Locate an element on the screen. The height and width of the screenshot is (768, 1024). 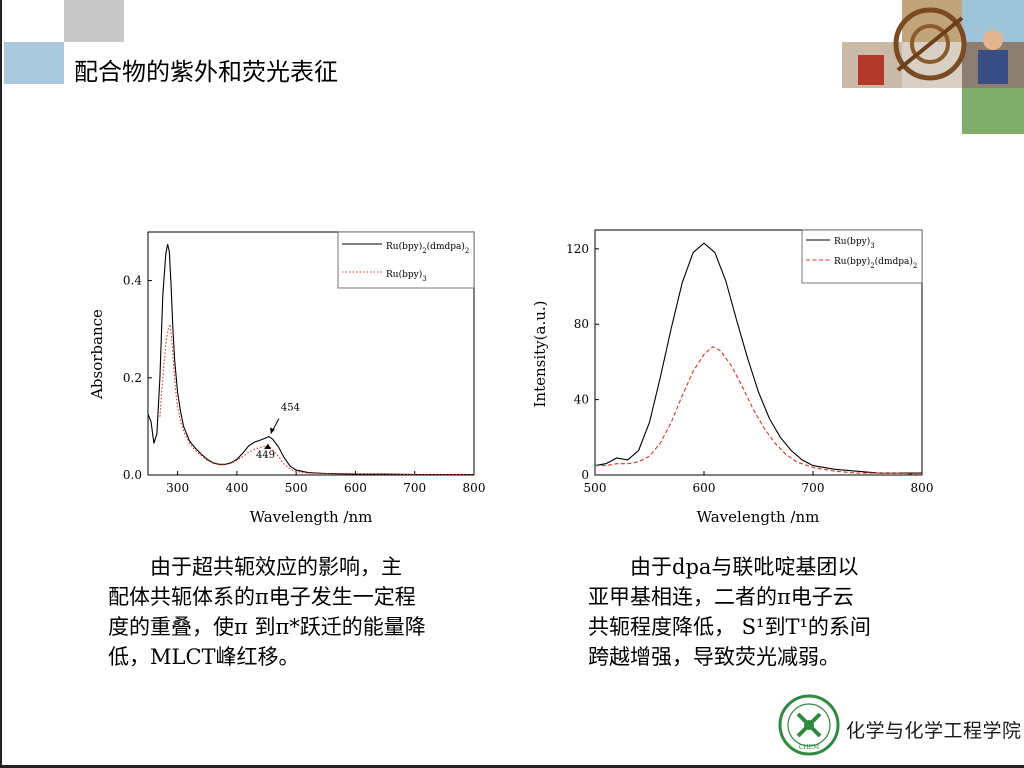
right-paragraph-line: 跨越增强，导致荧光减弱。 is located at coordinates (714, 657).